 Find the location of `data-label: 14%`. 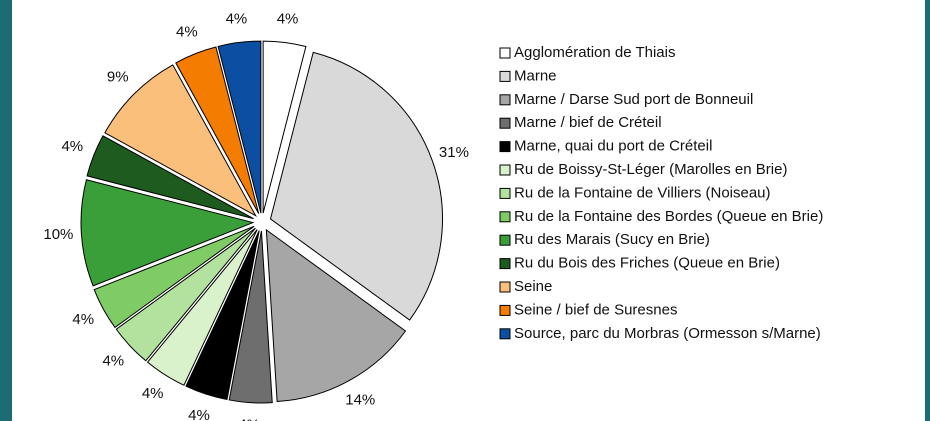

data-label: 14% is located at coordinates (360, 400).